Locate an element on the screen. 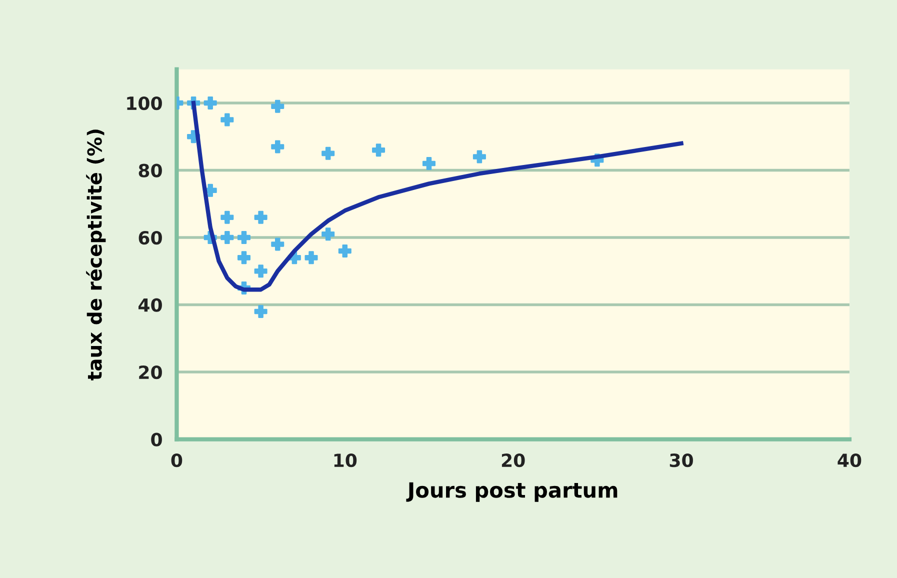 This screenshot has width=897, height=578. y-axis-title: taux de réceptivité (%) is located at coordinates (96, 255).